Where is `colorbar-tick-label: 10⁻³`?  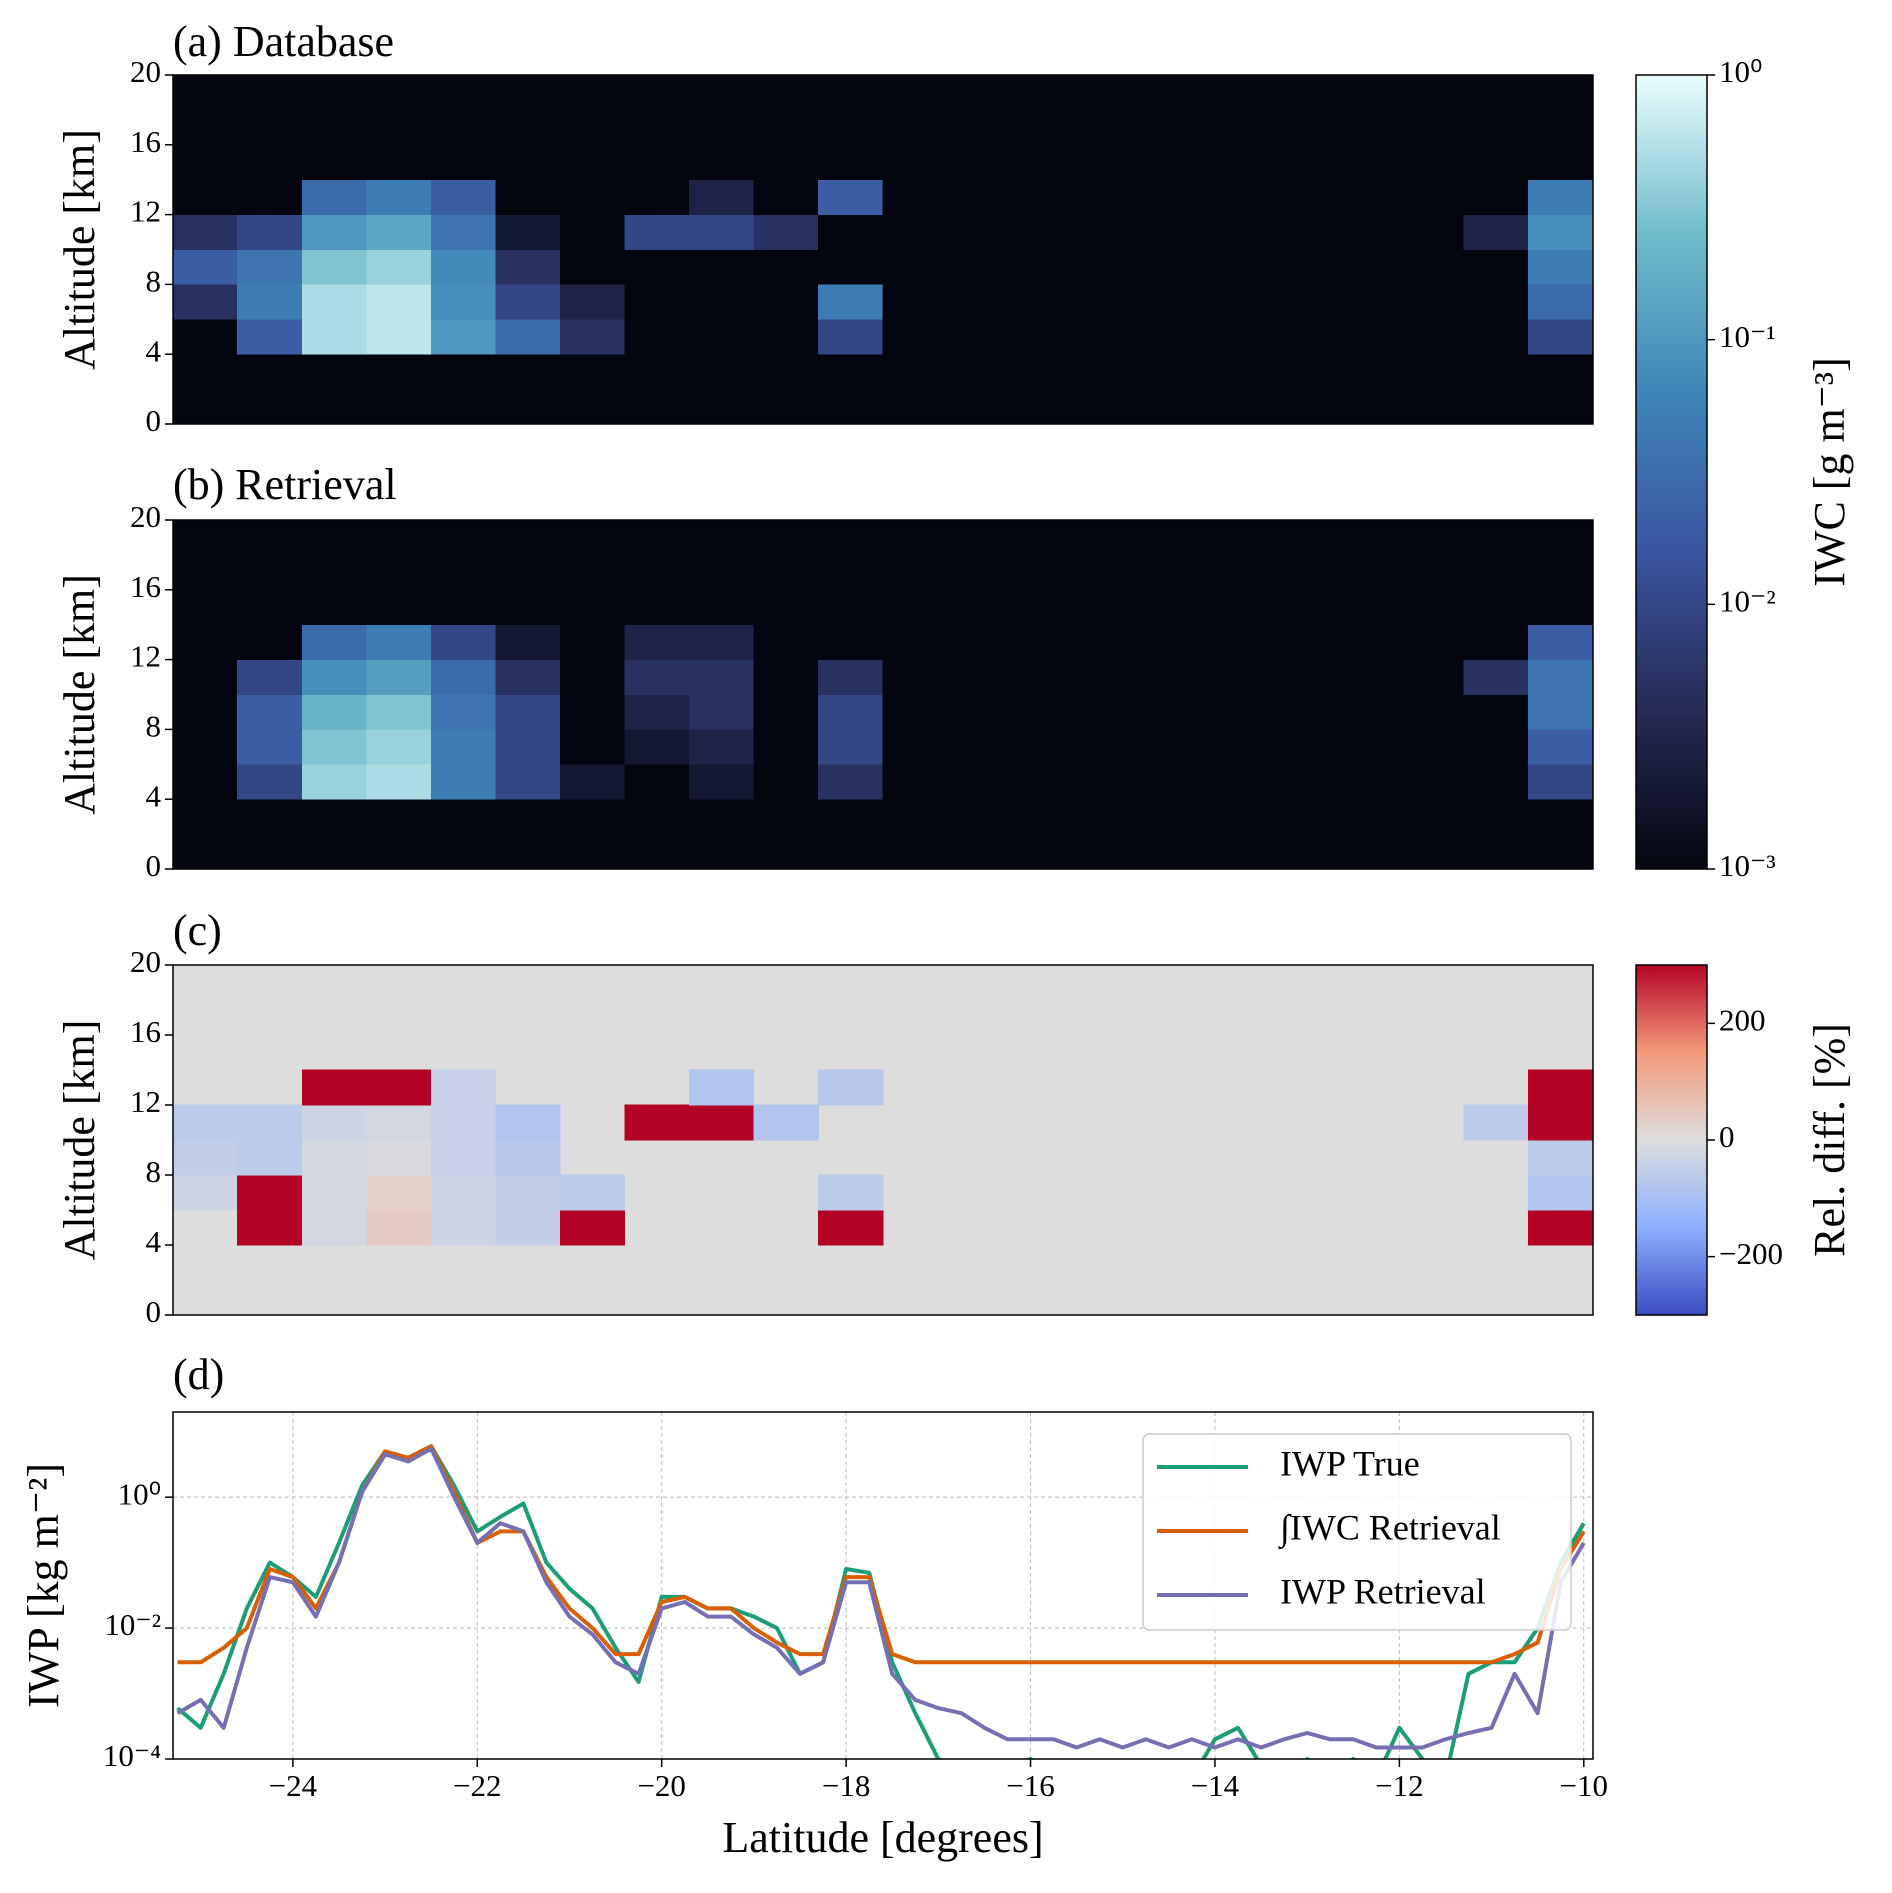
colorbar-tick-label: 10⁻³ is located at coordinates (1747, 865).